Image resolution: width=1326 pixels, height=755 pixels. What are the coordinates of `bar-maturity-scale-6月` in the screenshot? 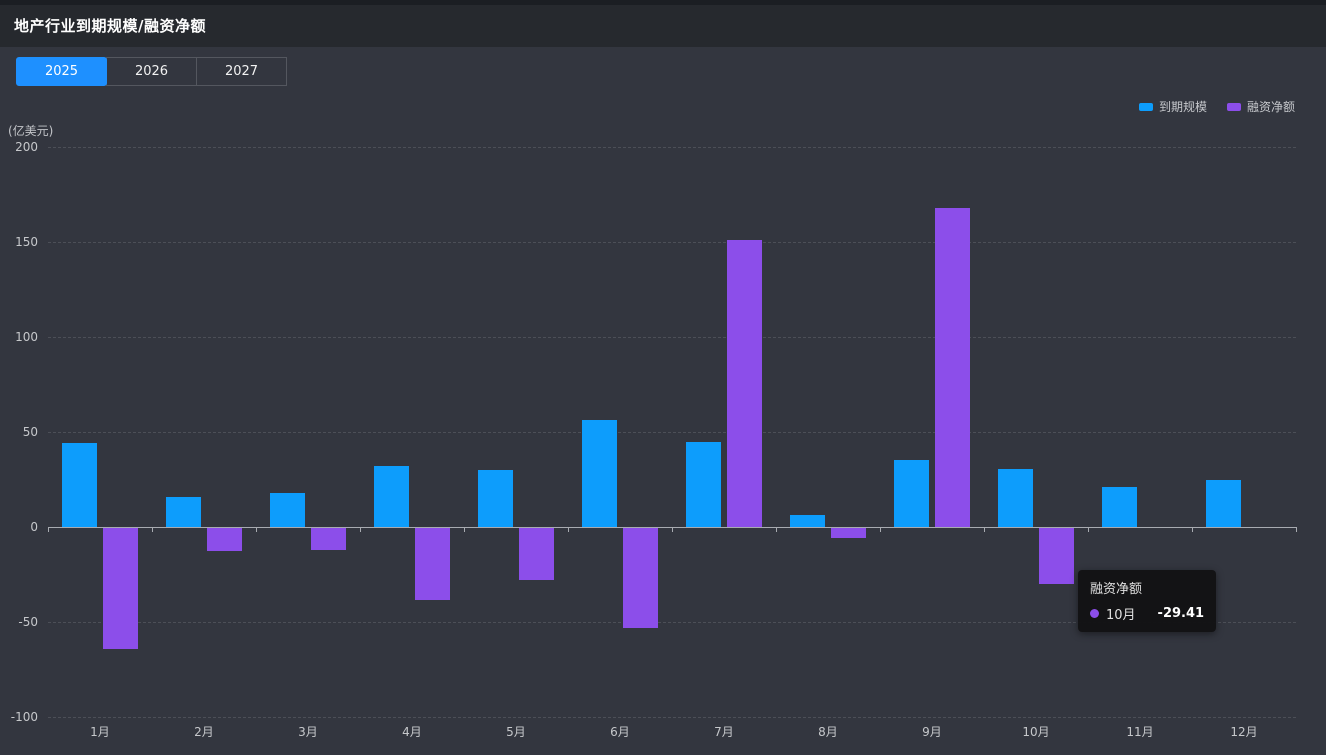 It's located at (599, 473).